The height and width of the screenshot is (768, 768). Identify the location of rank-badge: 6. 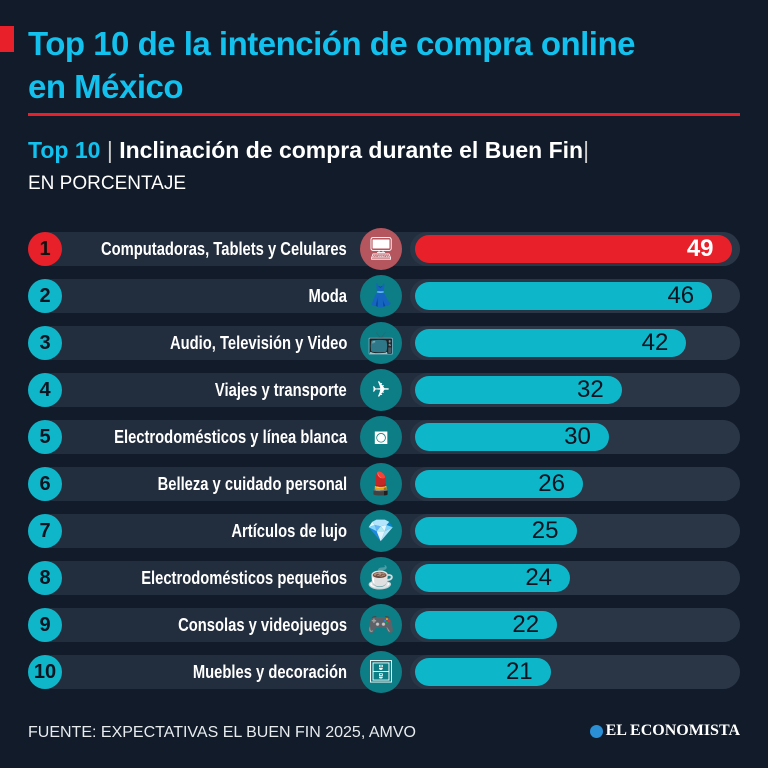
(45, 484).